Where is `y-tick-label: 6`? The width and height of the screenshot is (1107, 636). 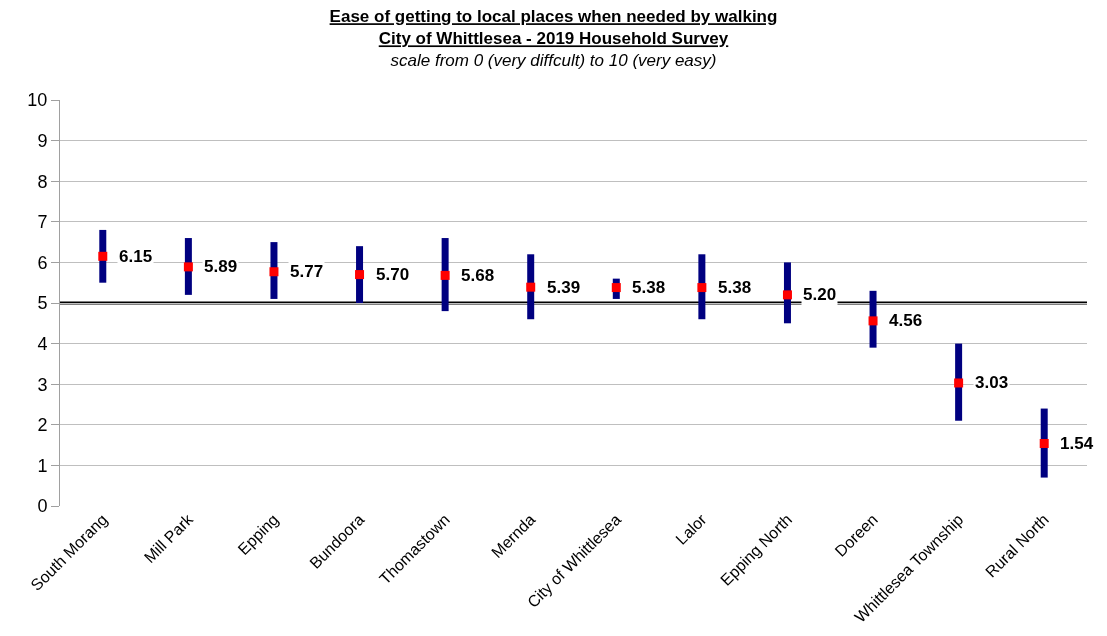 y-tick-label: 6 is located at coordinates (42, 262).